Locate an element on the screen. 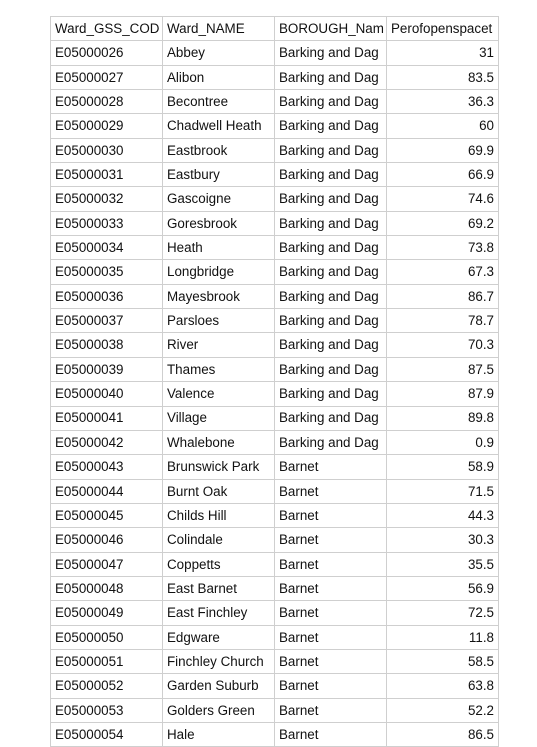 The image size is (537, 747). ward-code-cell: E05000050 is located at coordinates (106, 637).